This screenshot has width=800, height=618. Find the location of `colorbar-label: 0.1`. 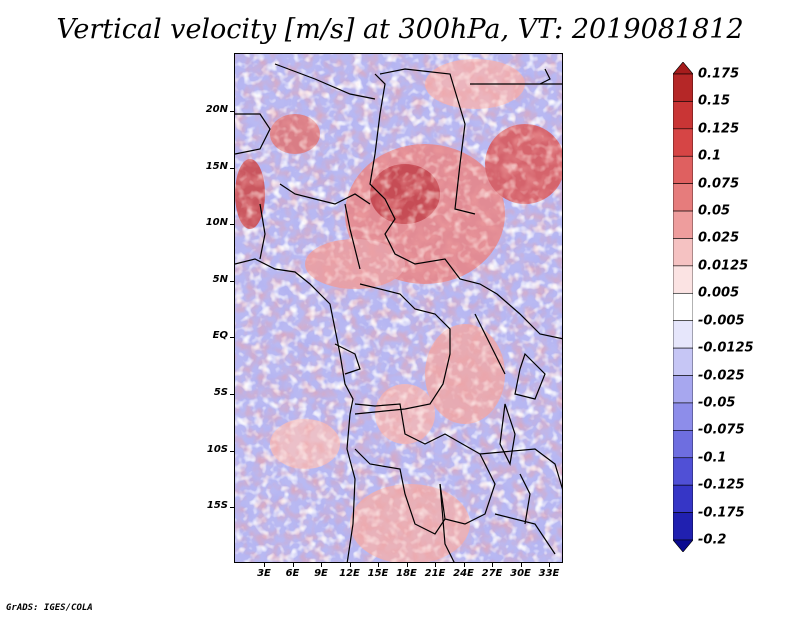

colorbar-label: 0.1 is located at coordinates (710, 156).